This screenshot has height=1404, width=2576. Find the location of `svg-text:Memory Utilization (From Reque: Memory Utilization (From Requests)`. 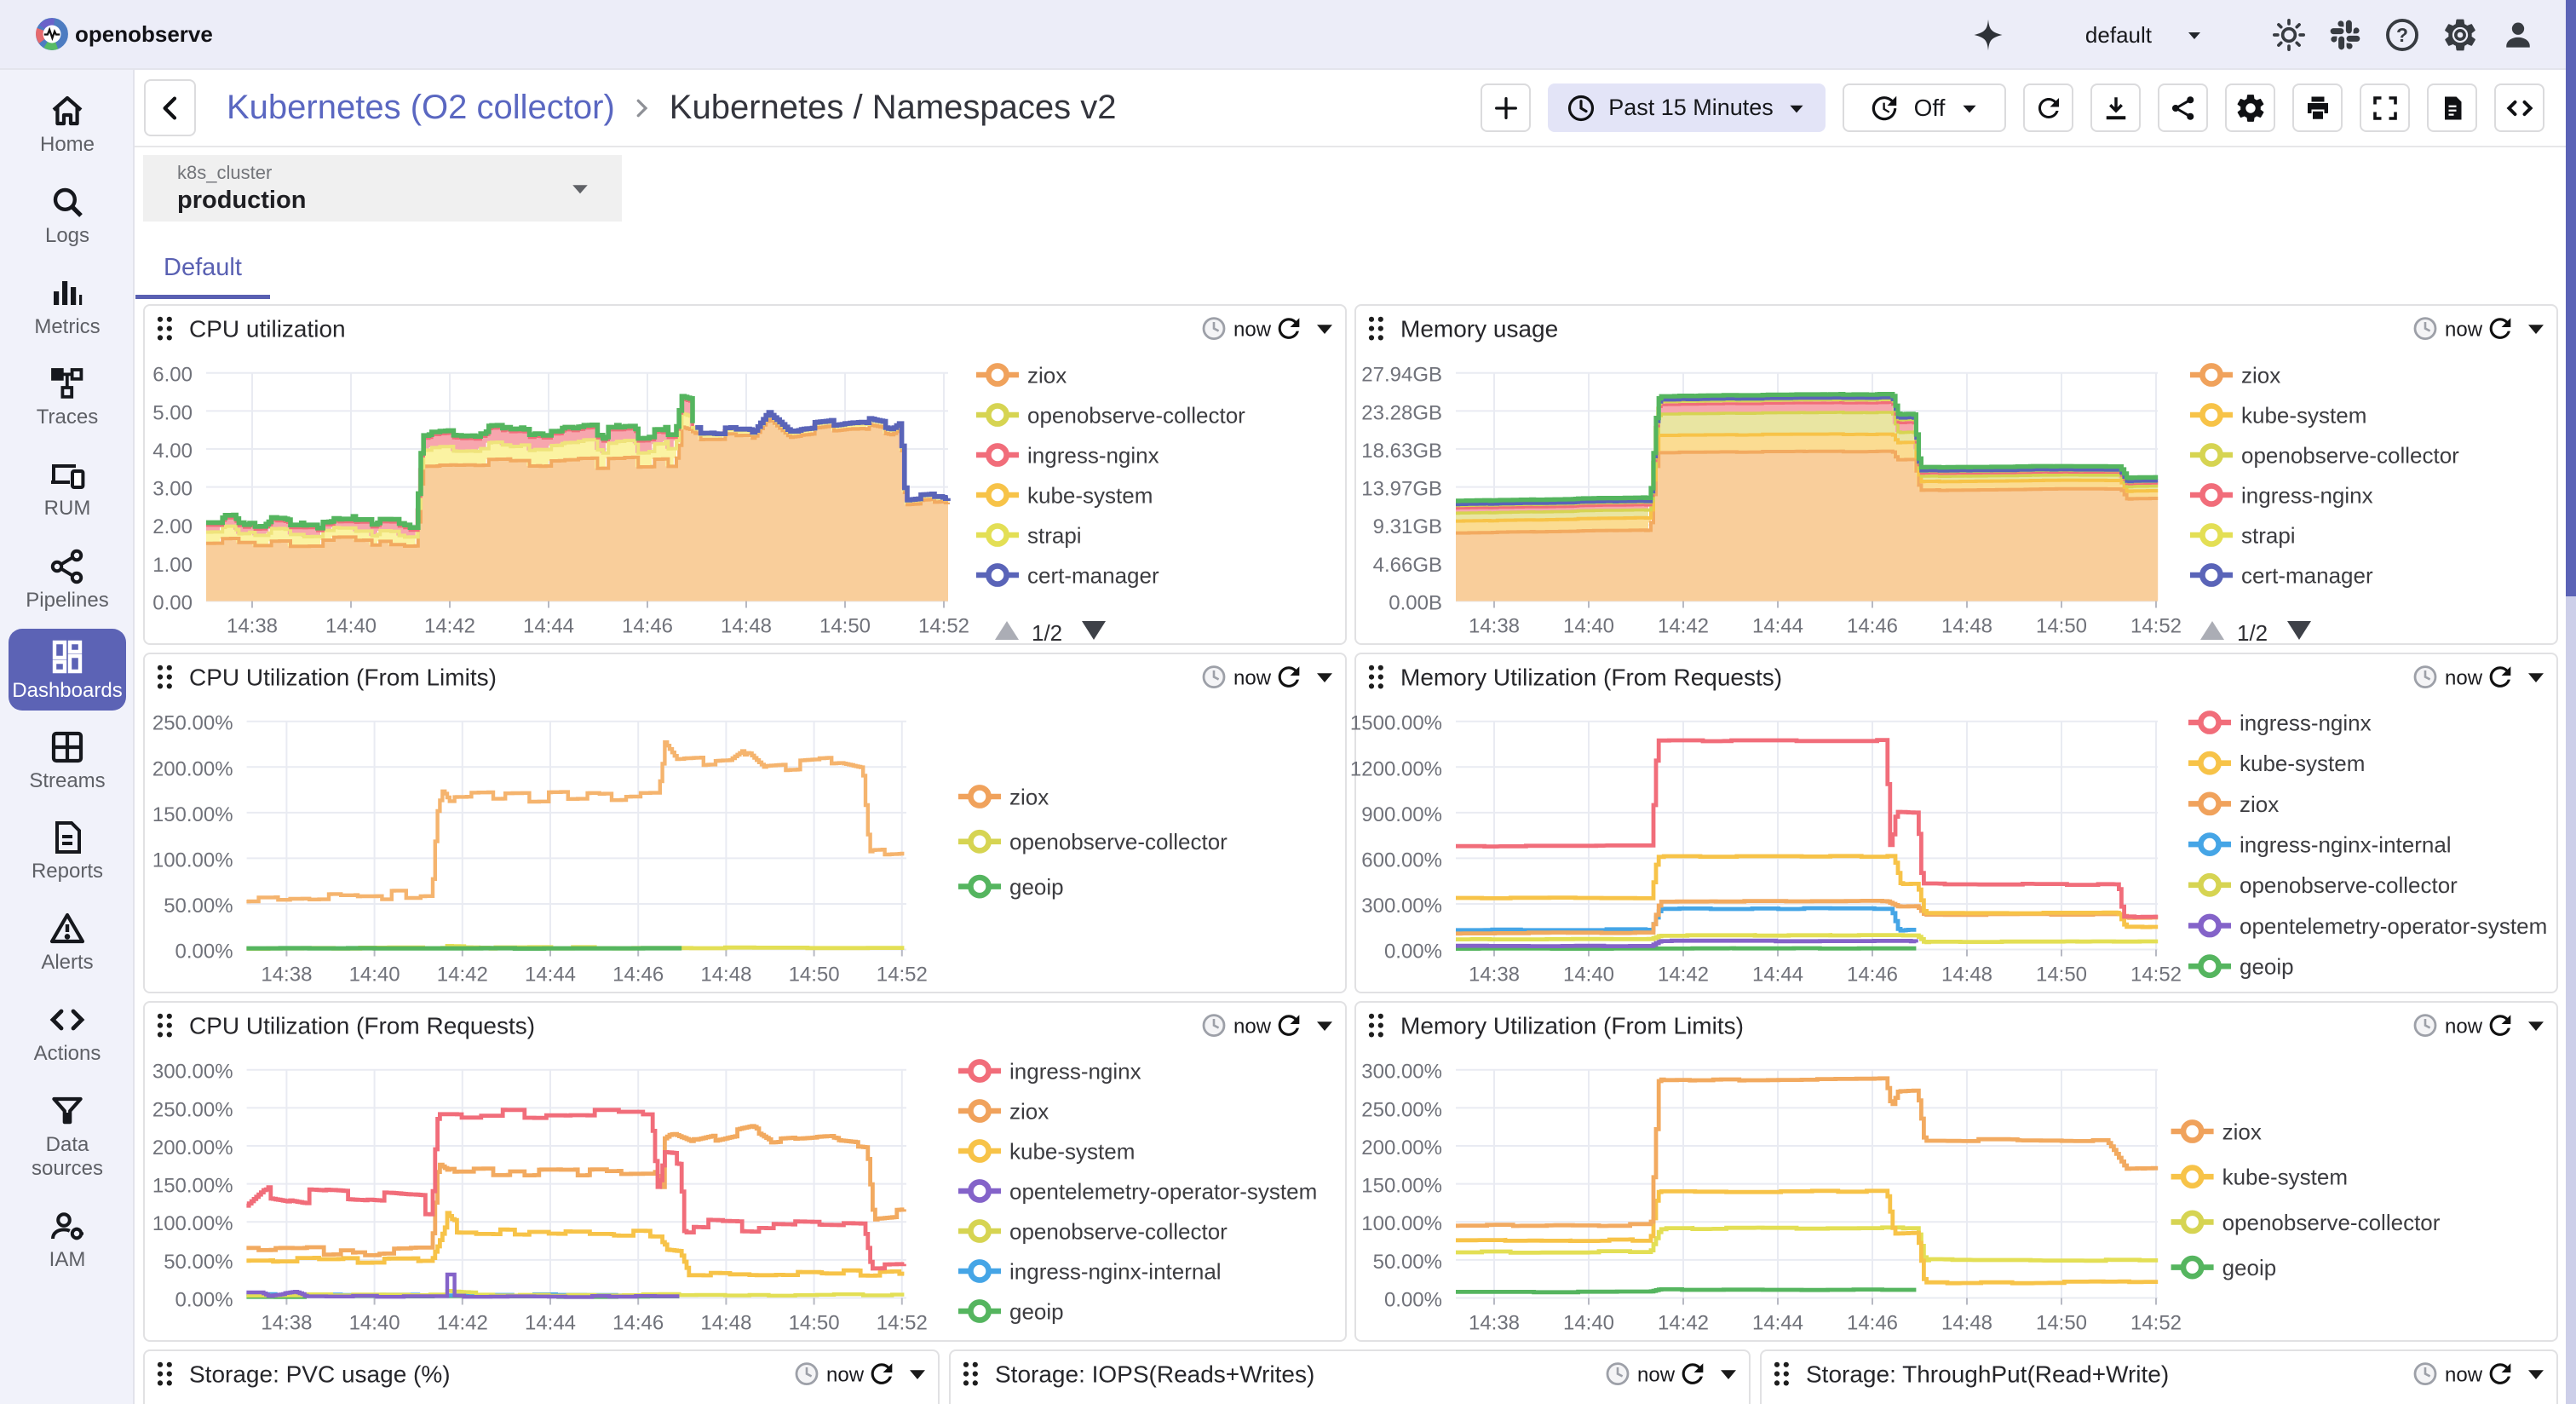

svg-text:Memory Utilization (From Reque: Memory Utilization (From Requests) is located at coordinates (1591, 678).